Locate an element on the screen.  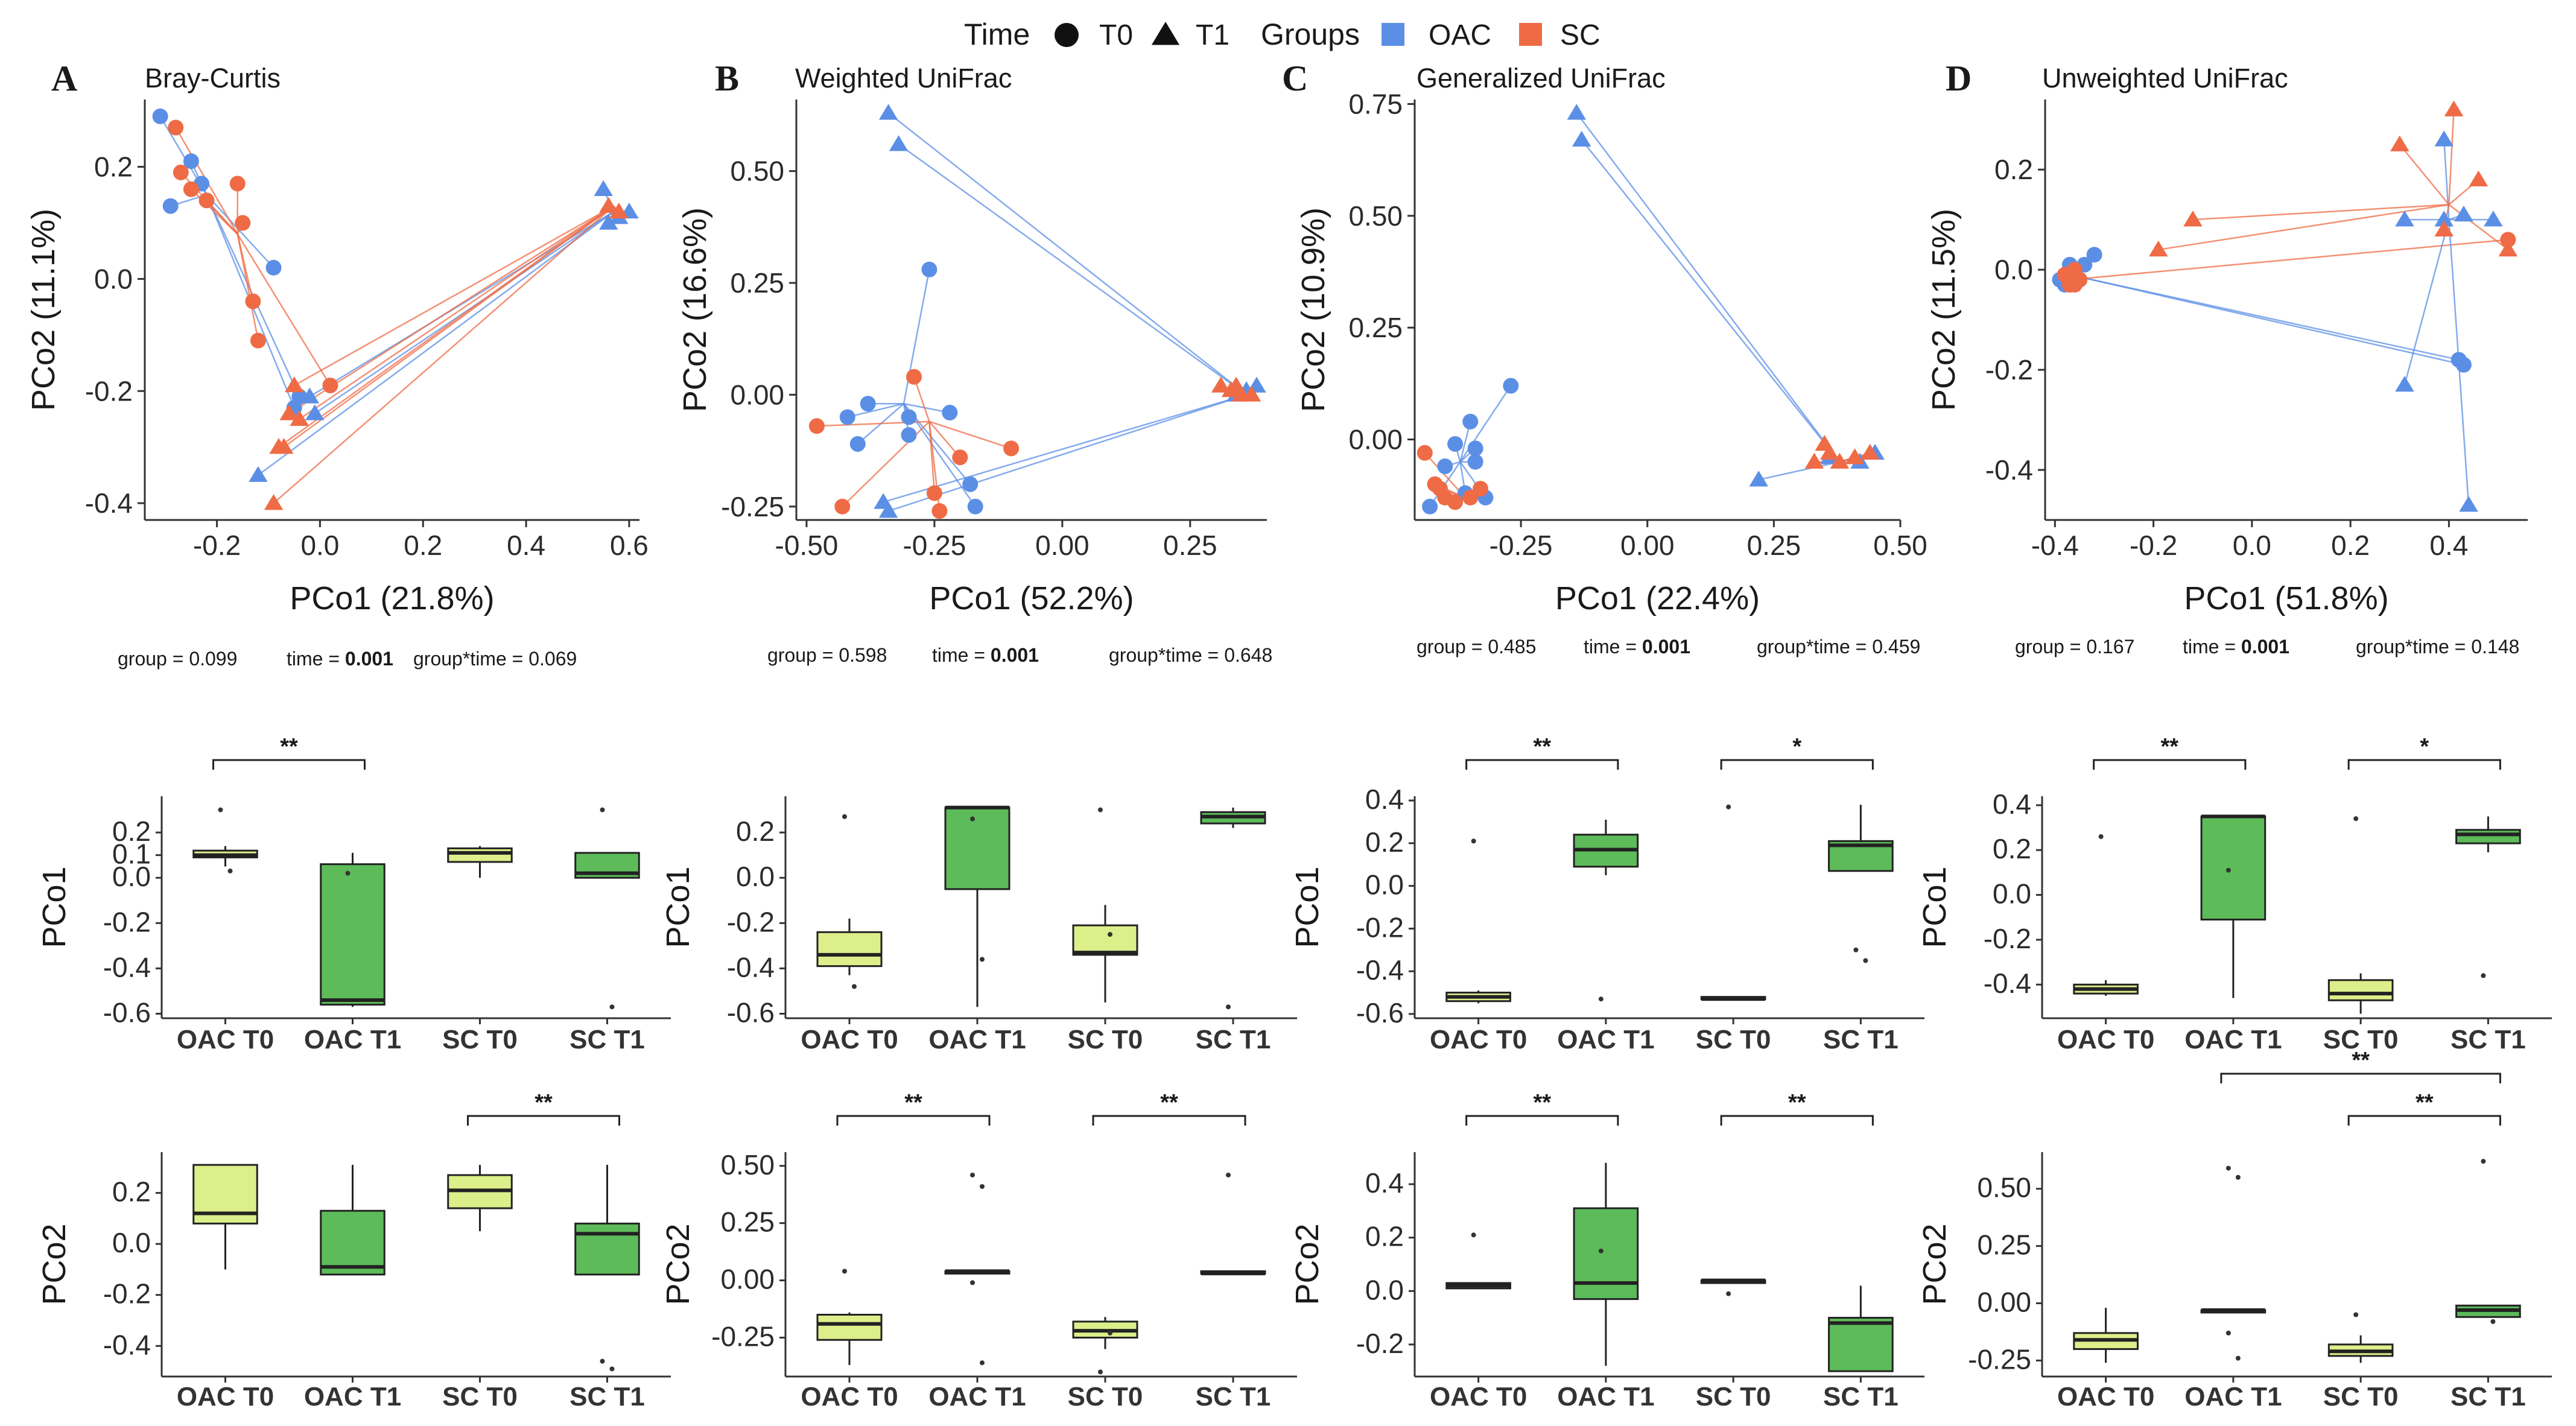
x-tick-label: -0.4 is located at coordinates (2055, 545).